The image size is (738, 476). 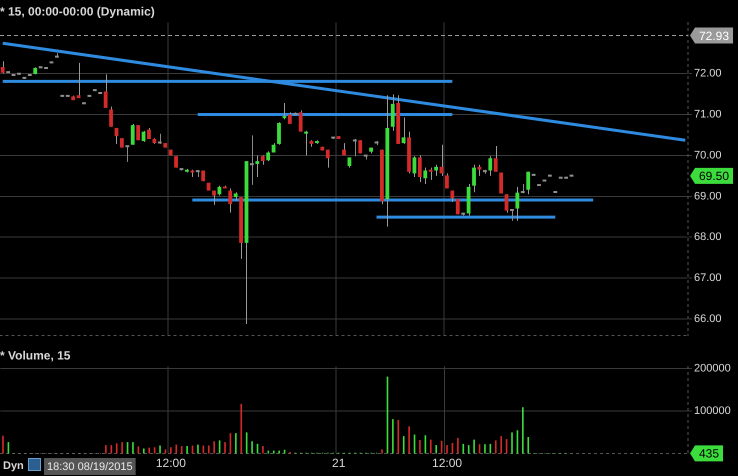 I want to click on y-tick-label: 70.00, so click(x=708, y=155).